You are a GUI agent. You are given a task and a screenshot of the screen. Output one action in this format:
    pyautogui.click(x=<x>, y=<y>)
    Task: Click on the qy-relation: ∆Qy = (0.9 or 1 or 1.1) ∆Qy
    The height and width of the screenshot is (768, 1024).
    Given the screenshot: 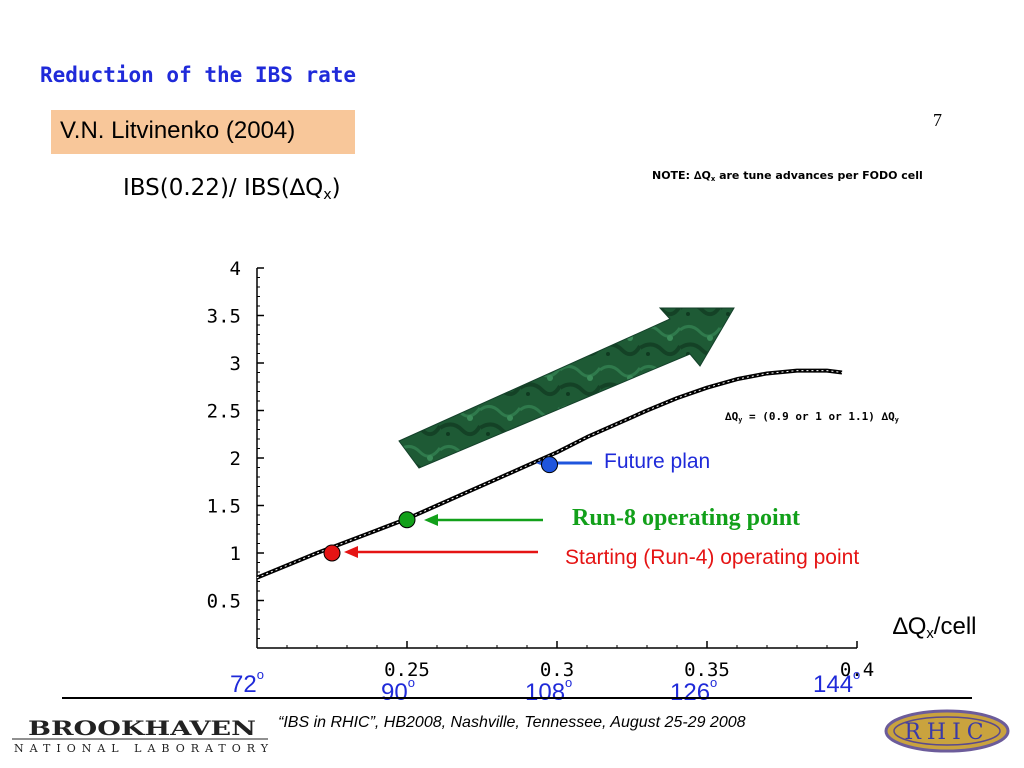 What is the action you would take?
    pyautogui.click(x=812, y=417)
    